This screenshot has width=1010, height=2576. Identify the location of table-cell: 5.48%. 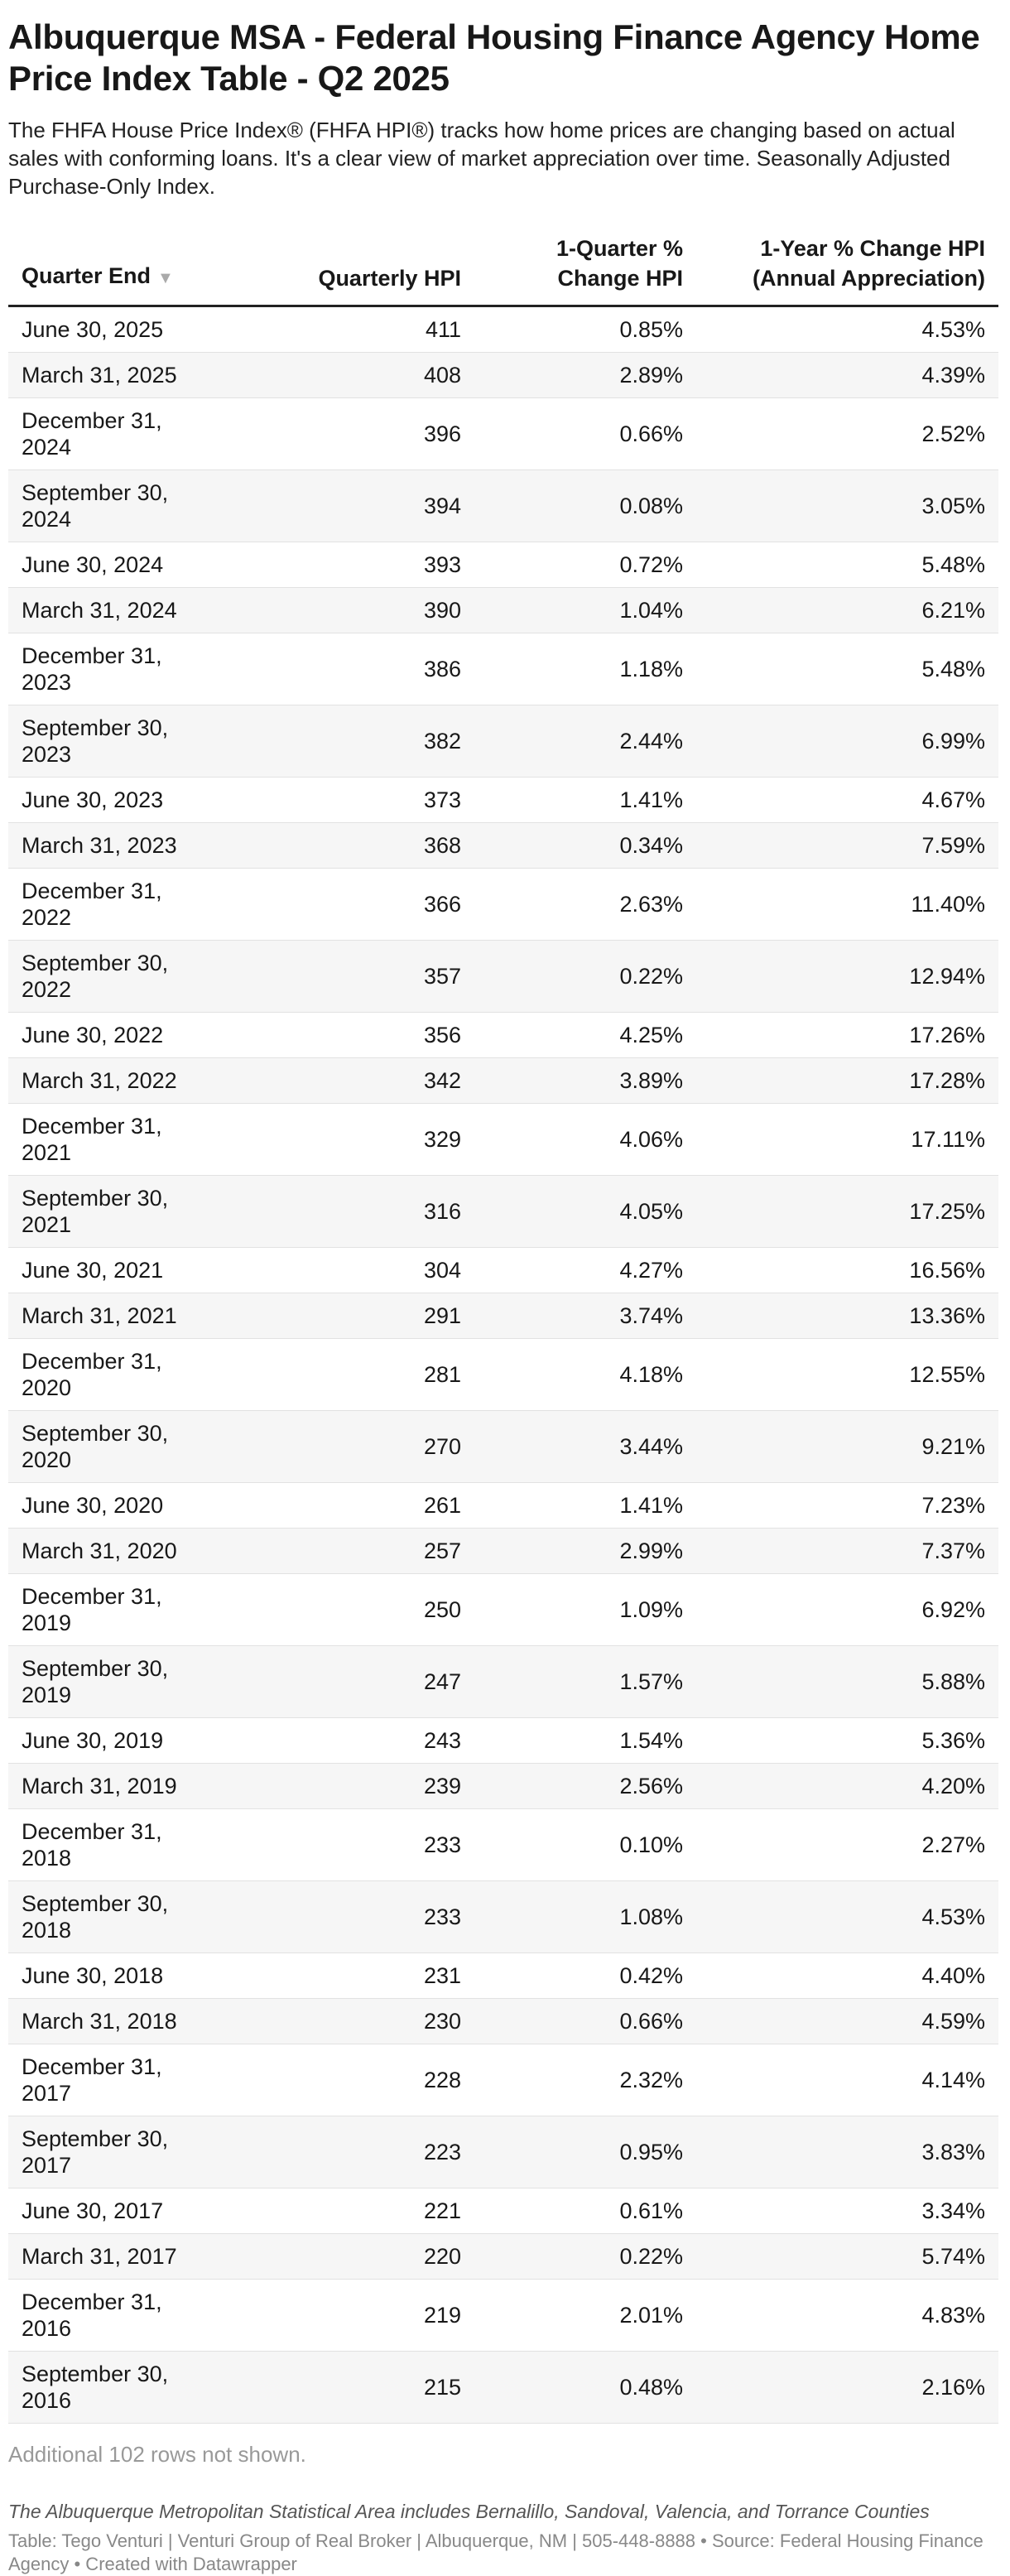
(847, 565).